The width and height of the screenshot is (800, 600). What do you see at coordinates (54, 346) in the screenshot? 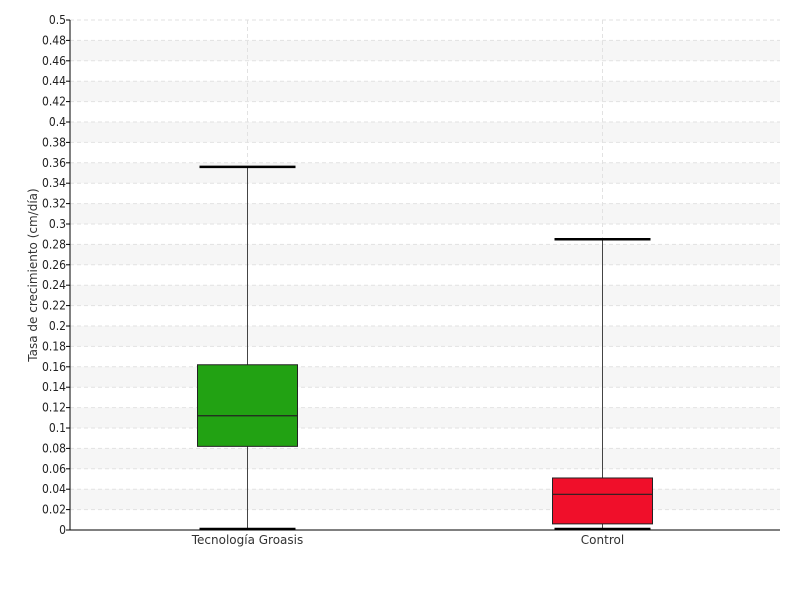
I see `y-tick-label: 0.18` at bounding box center [54, 346].